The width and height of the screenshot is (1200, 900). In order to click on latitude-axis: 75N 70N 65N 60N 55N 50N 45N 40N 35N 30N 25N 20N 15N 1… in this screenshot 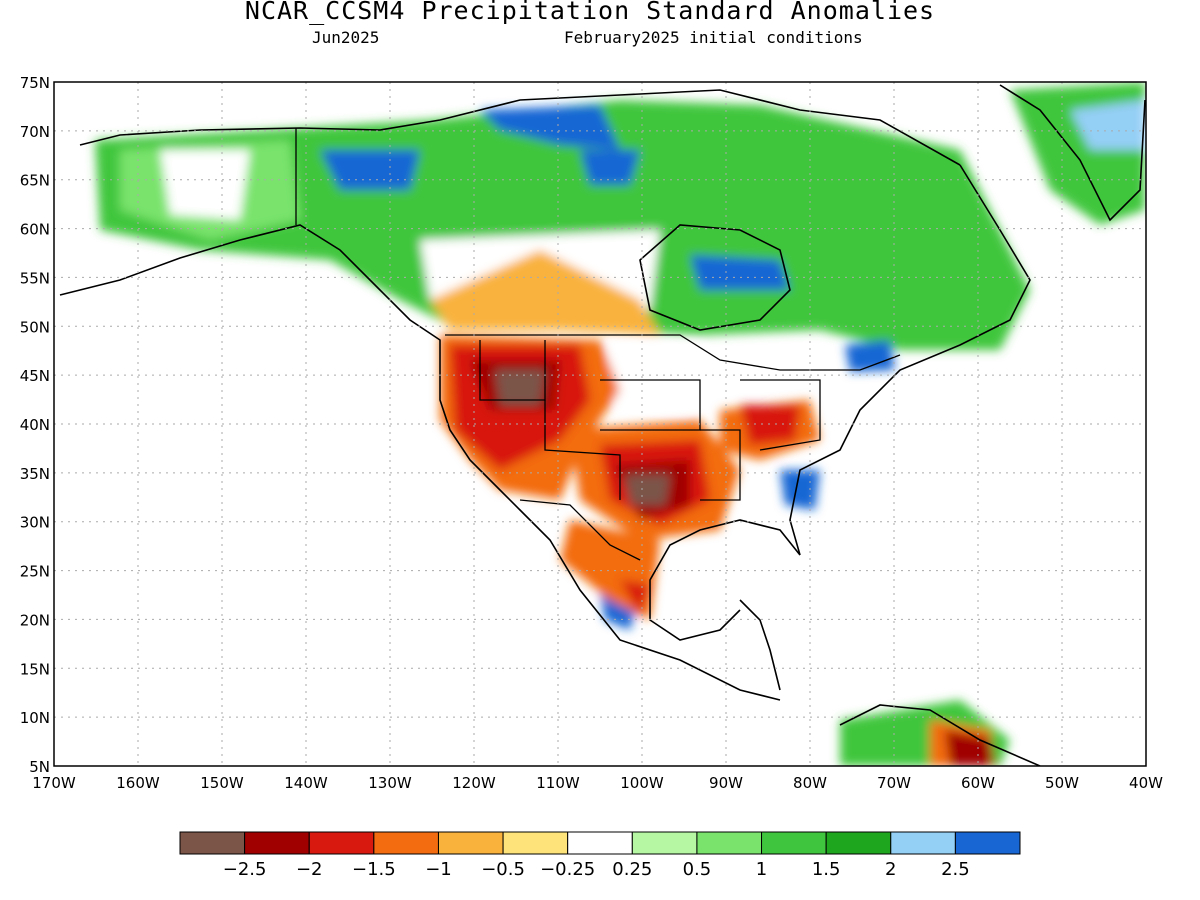, I will do `click(35, 425)`.